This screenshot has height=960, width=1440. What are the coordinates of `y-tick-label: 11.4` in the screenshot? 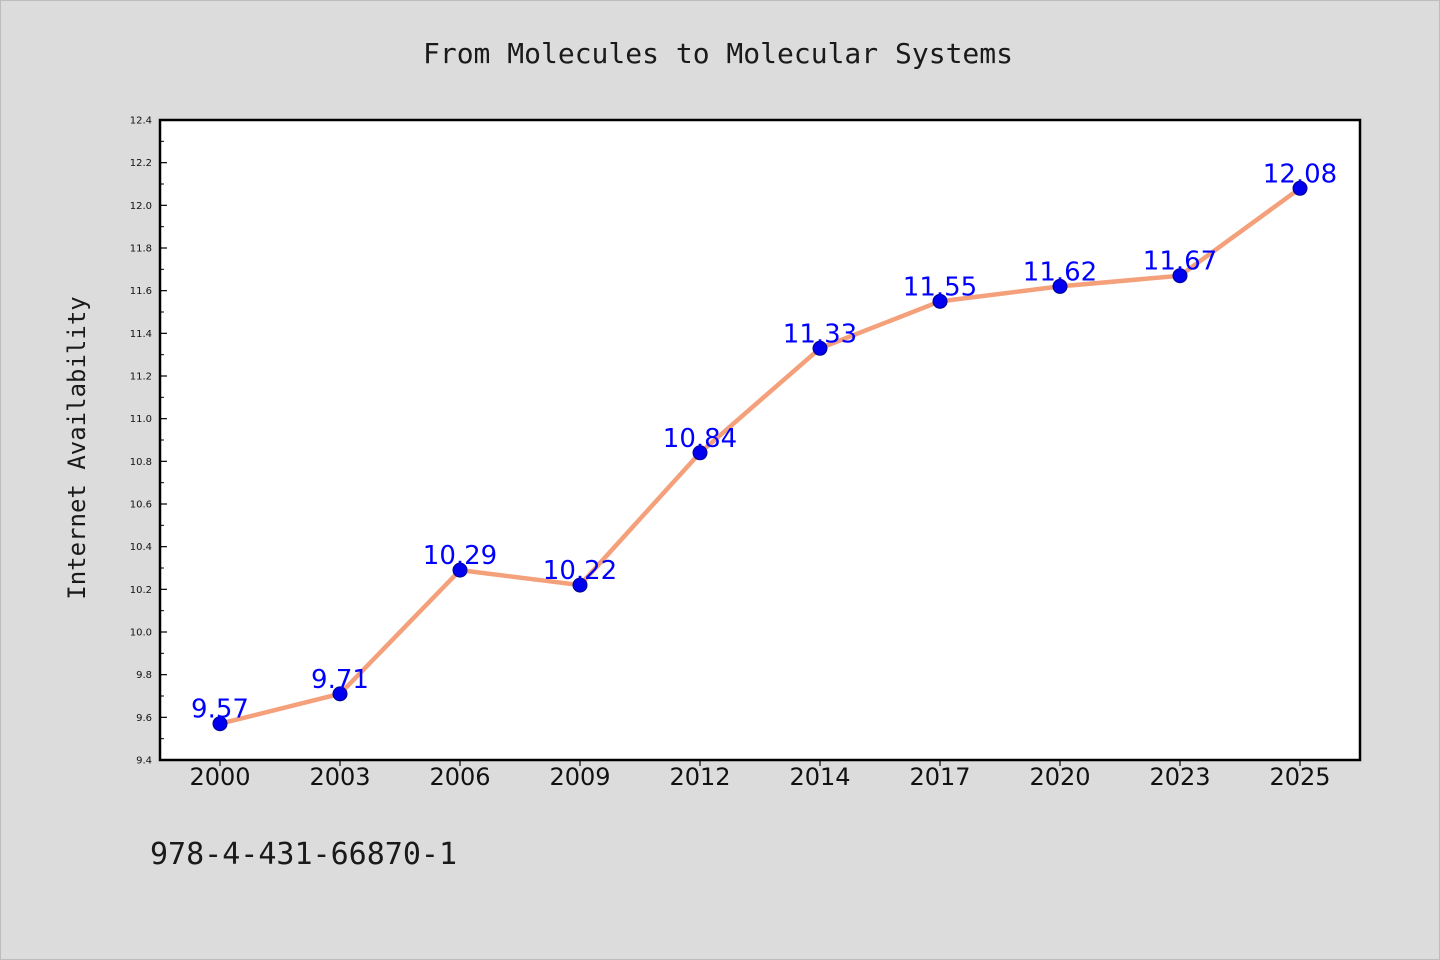 It's located at (141, 334).